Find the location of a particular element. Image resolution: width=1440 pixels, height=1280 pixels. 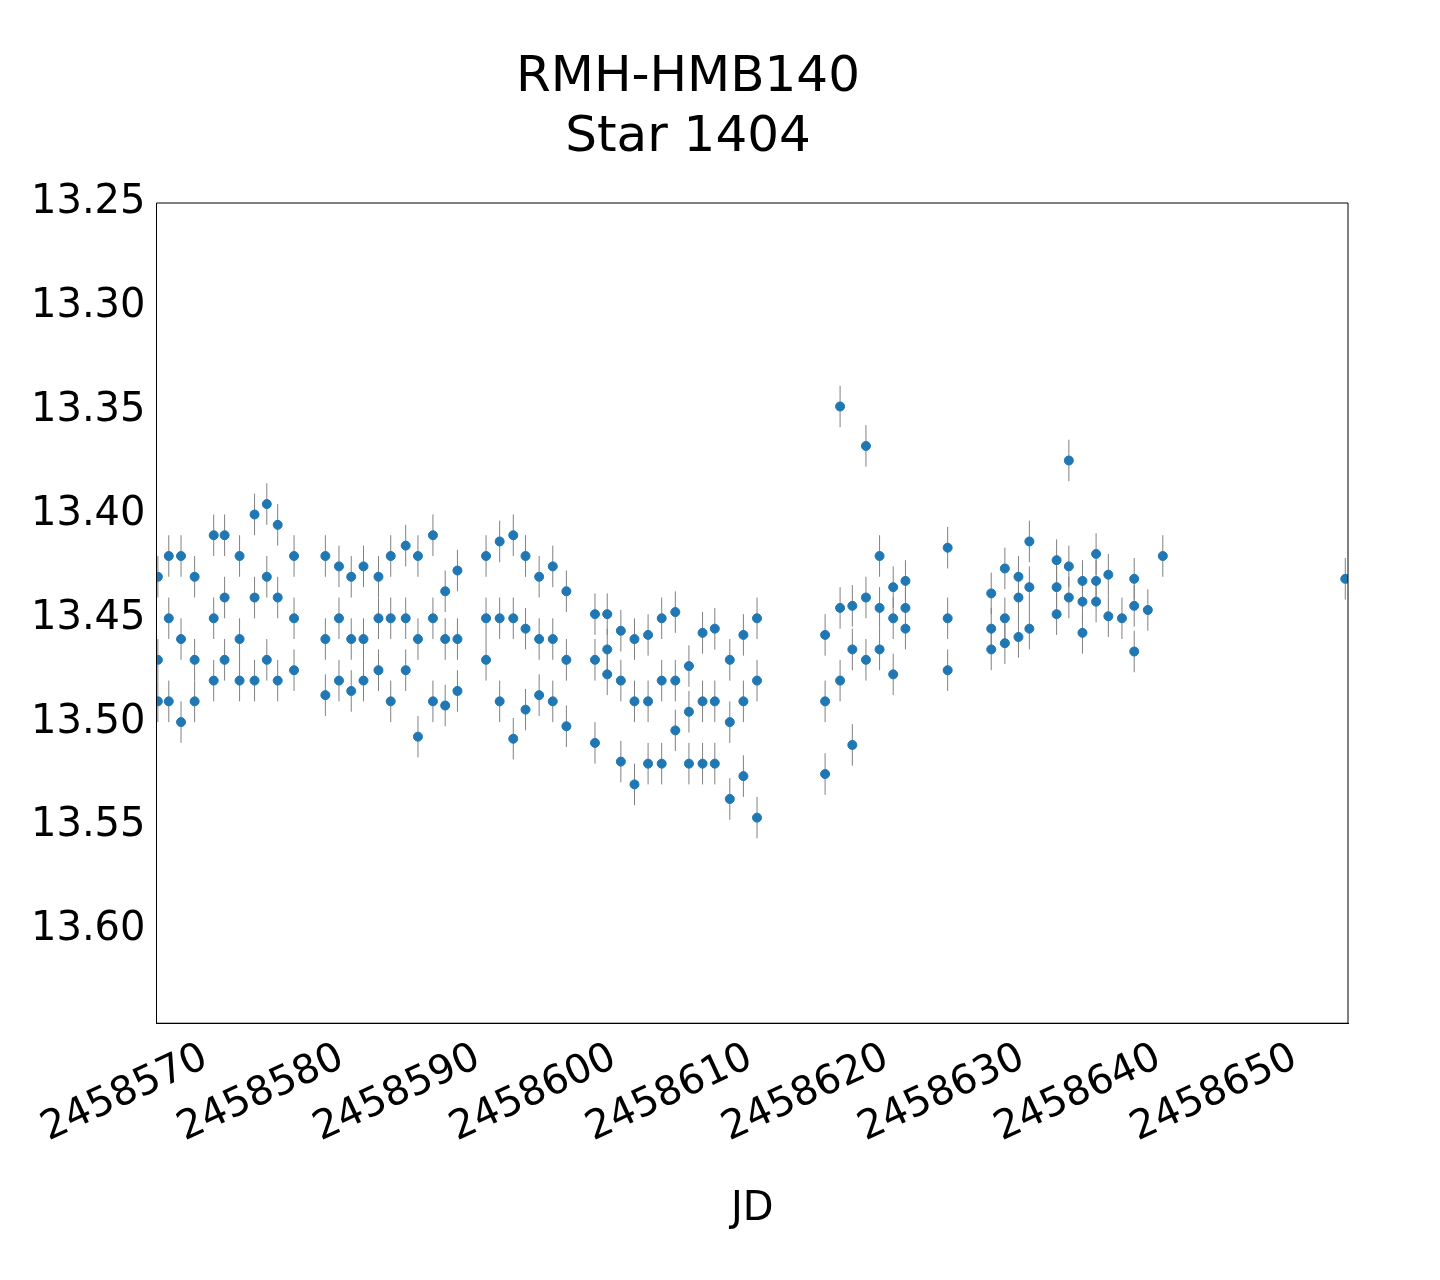

y-tick-label: 13.60 is located at coordinates (88, 926).